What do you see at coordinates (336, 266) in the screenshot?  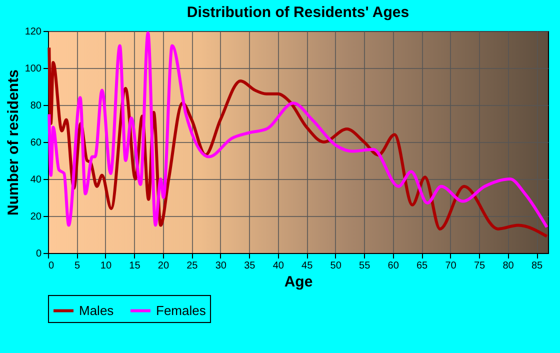 I see `x-tick-label: 50` at bounding box center [336, 266].